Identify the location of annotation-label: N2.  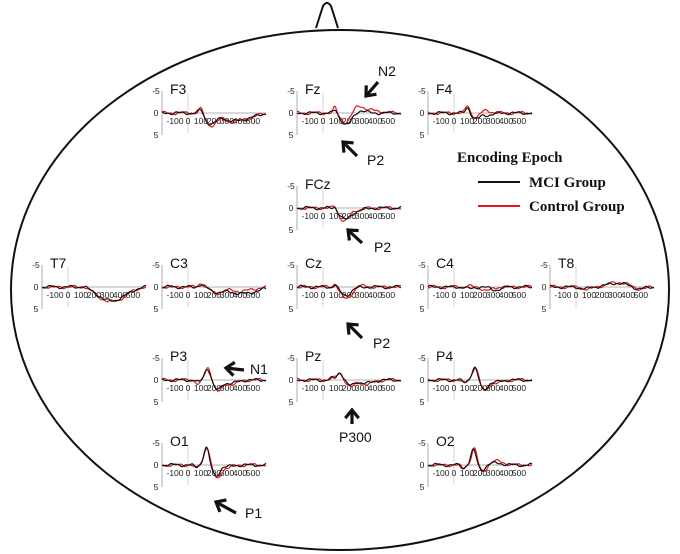
(387, 71).